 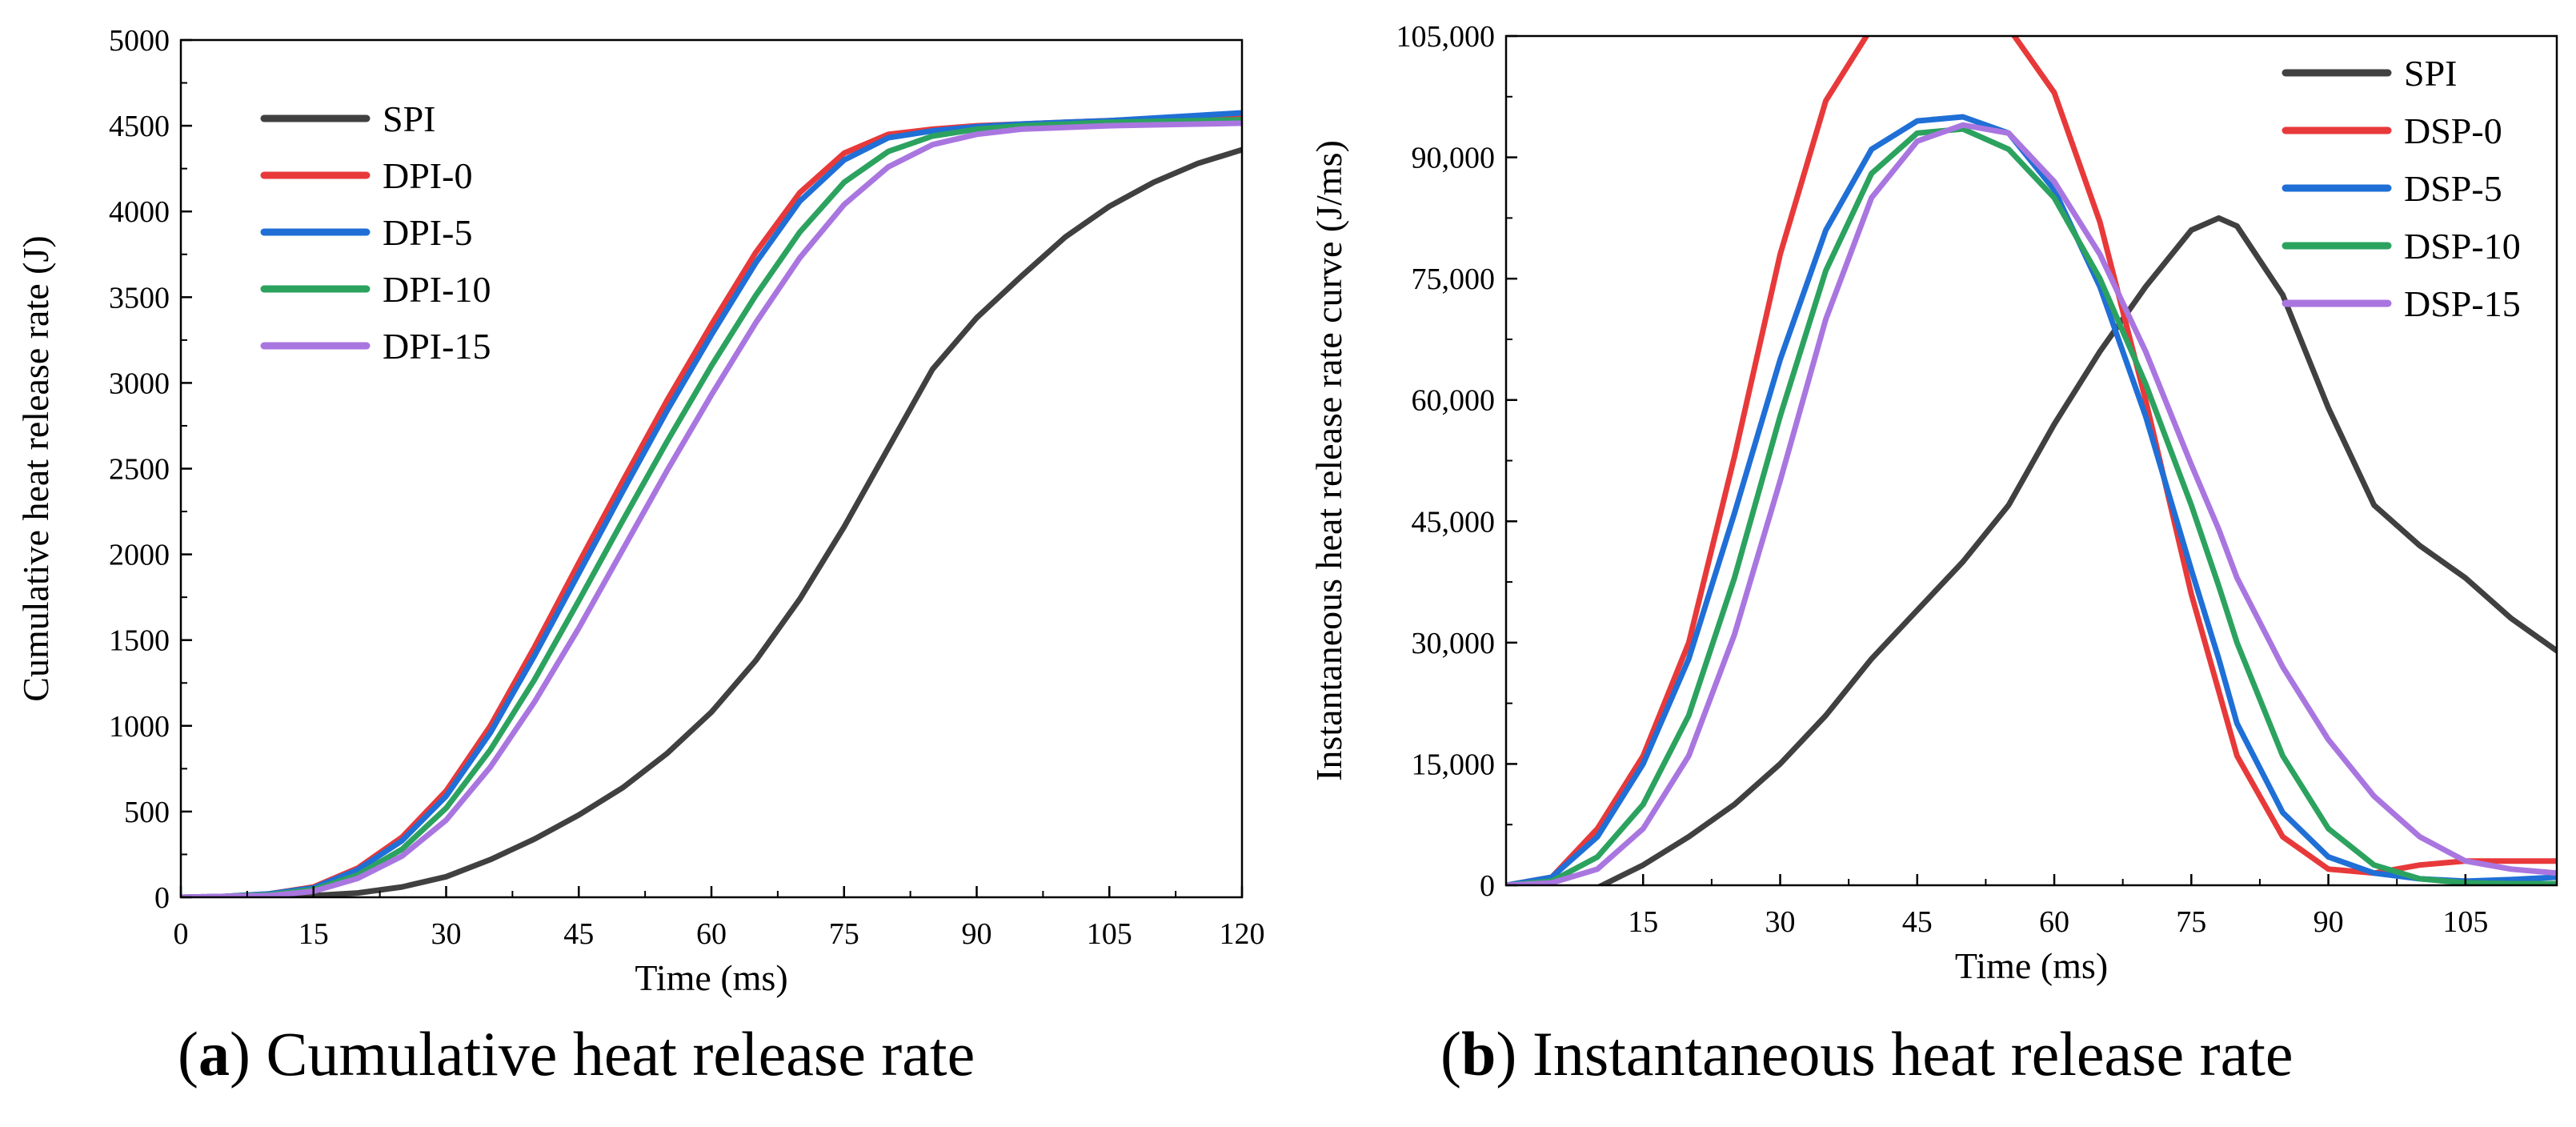 I want to click on y-tick-label-b-30000: 30,000, so click(x=1454, y=644).